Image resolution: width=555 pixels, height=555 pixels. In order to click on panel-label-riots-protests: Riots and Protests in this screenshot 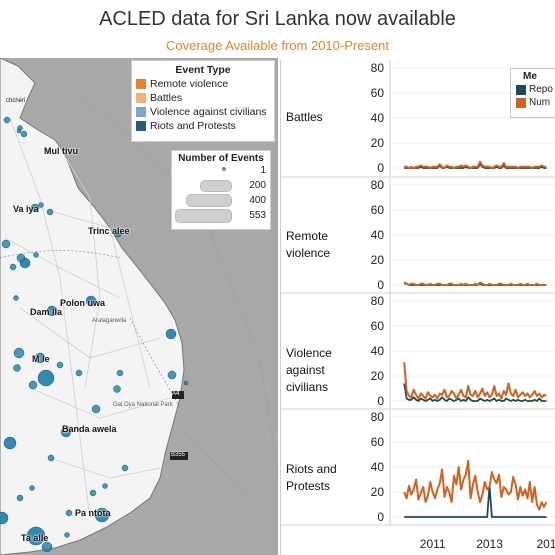, I will do `click(311, 477)`.